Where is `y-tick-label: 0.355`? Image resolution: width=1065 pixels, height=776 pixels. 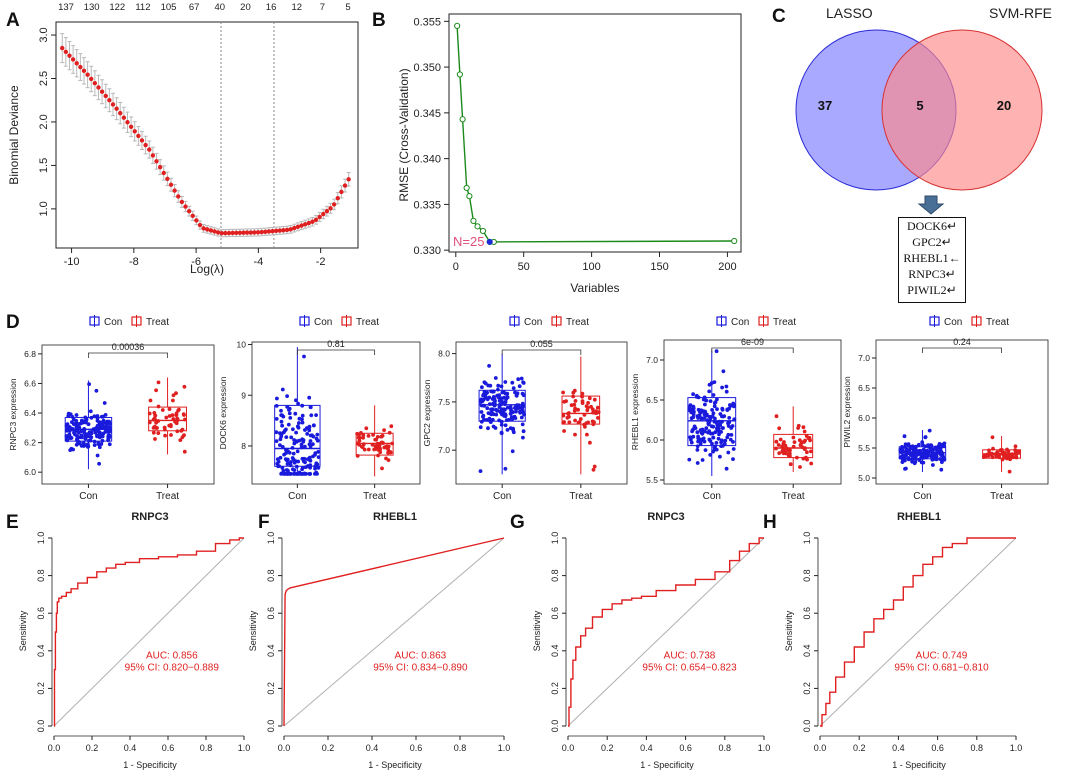
y-tick-label: 0.355 is located at coordinates (427, 22).